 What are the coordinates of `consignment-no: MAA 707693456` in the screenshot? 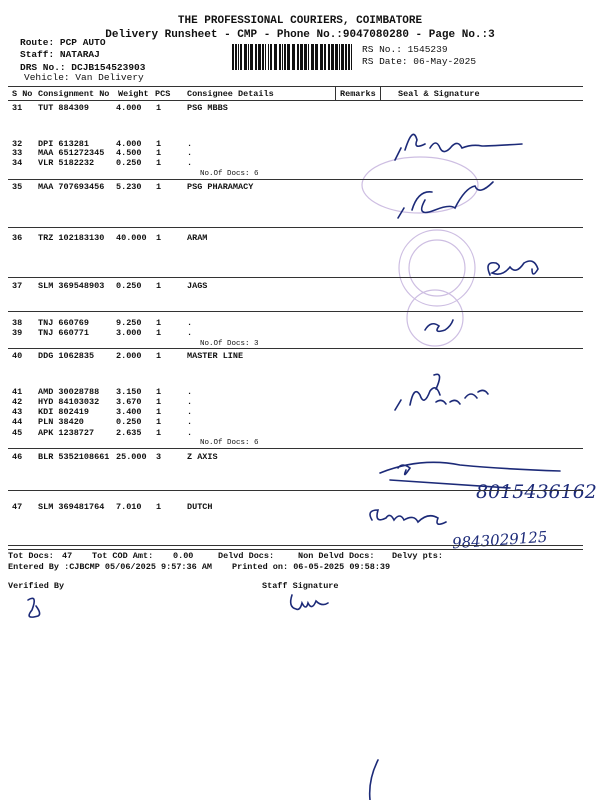 It's located at (71, 187).